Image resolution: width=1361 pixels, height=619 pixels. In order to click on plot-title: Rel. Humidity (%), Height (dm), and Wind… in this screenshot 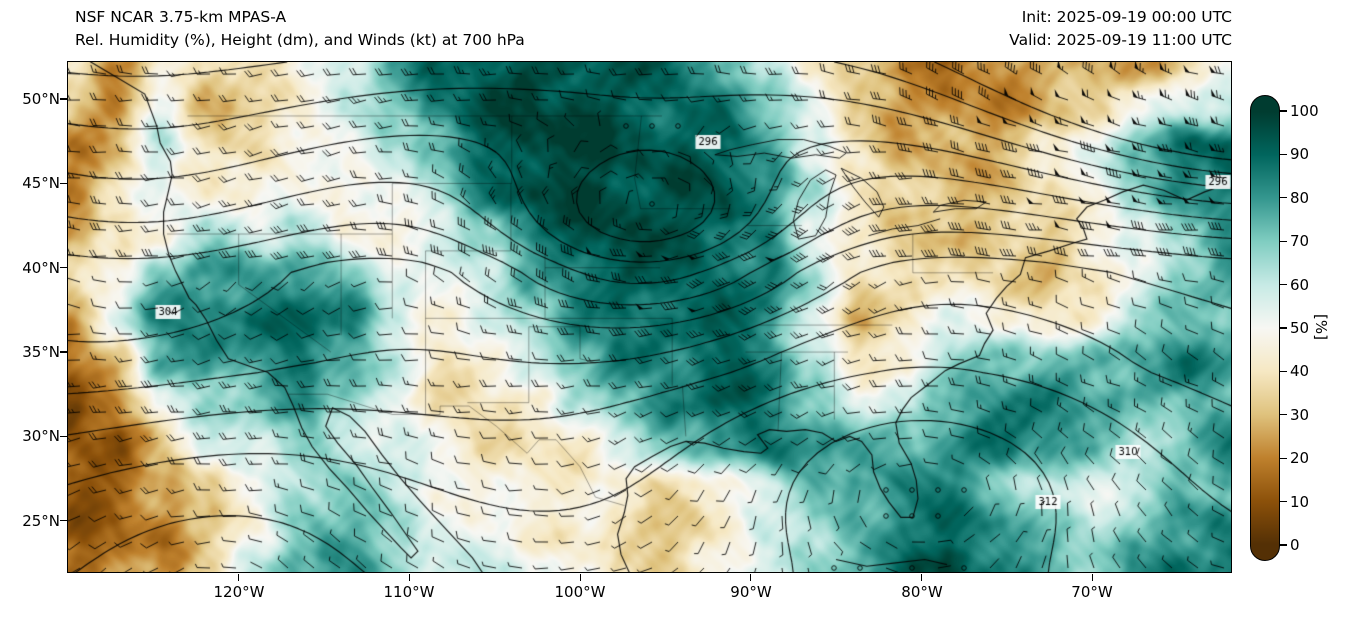, I will do `click(300, 40)`.